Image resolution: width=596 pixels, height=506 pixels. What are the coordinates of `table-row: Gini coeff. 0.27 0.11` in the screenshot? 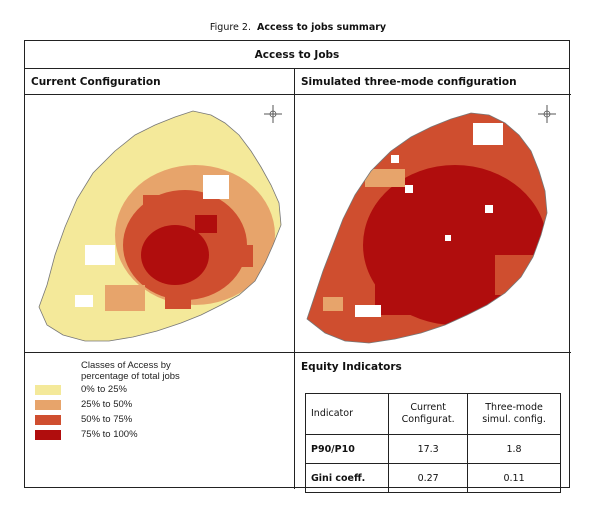 It's located at (432, 478).